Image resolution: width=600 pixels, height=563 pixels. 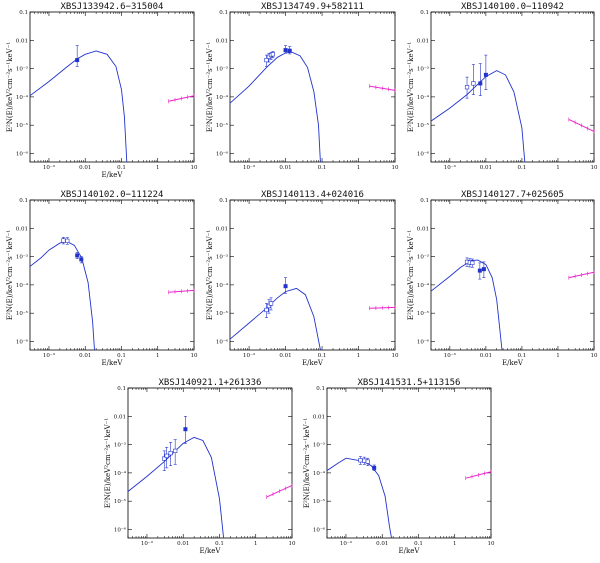 I want to click on panel-title: XBSJ133942.6−315004, so click(x=112, y=7).